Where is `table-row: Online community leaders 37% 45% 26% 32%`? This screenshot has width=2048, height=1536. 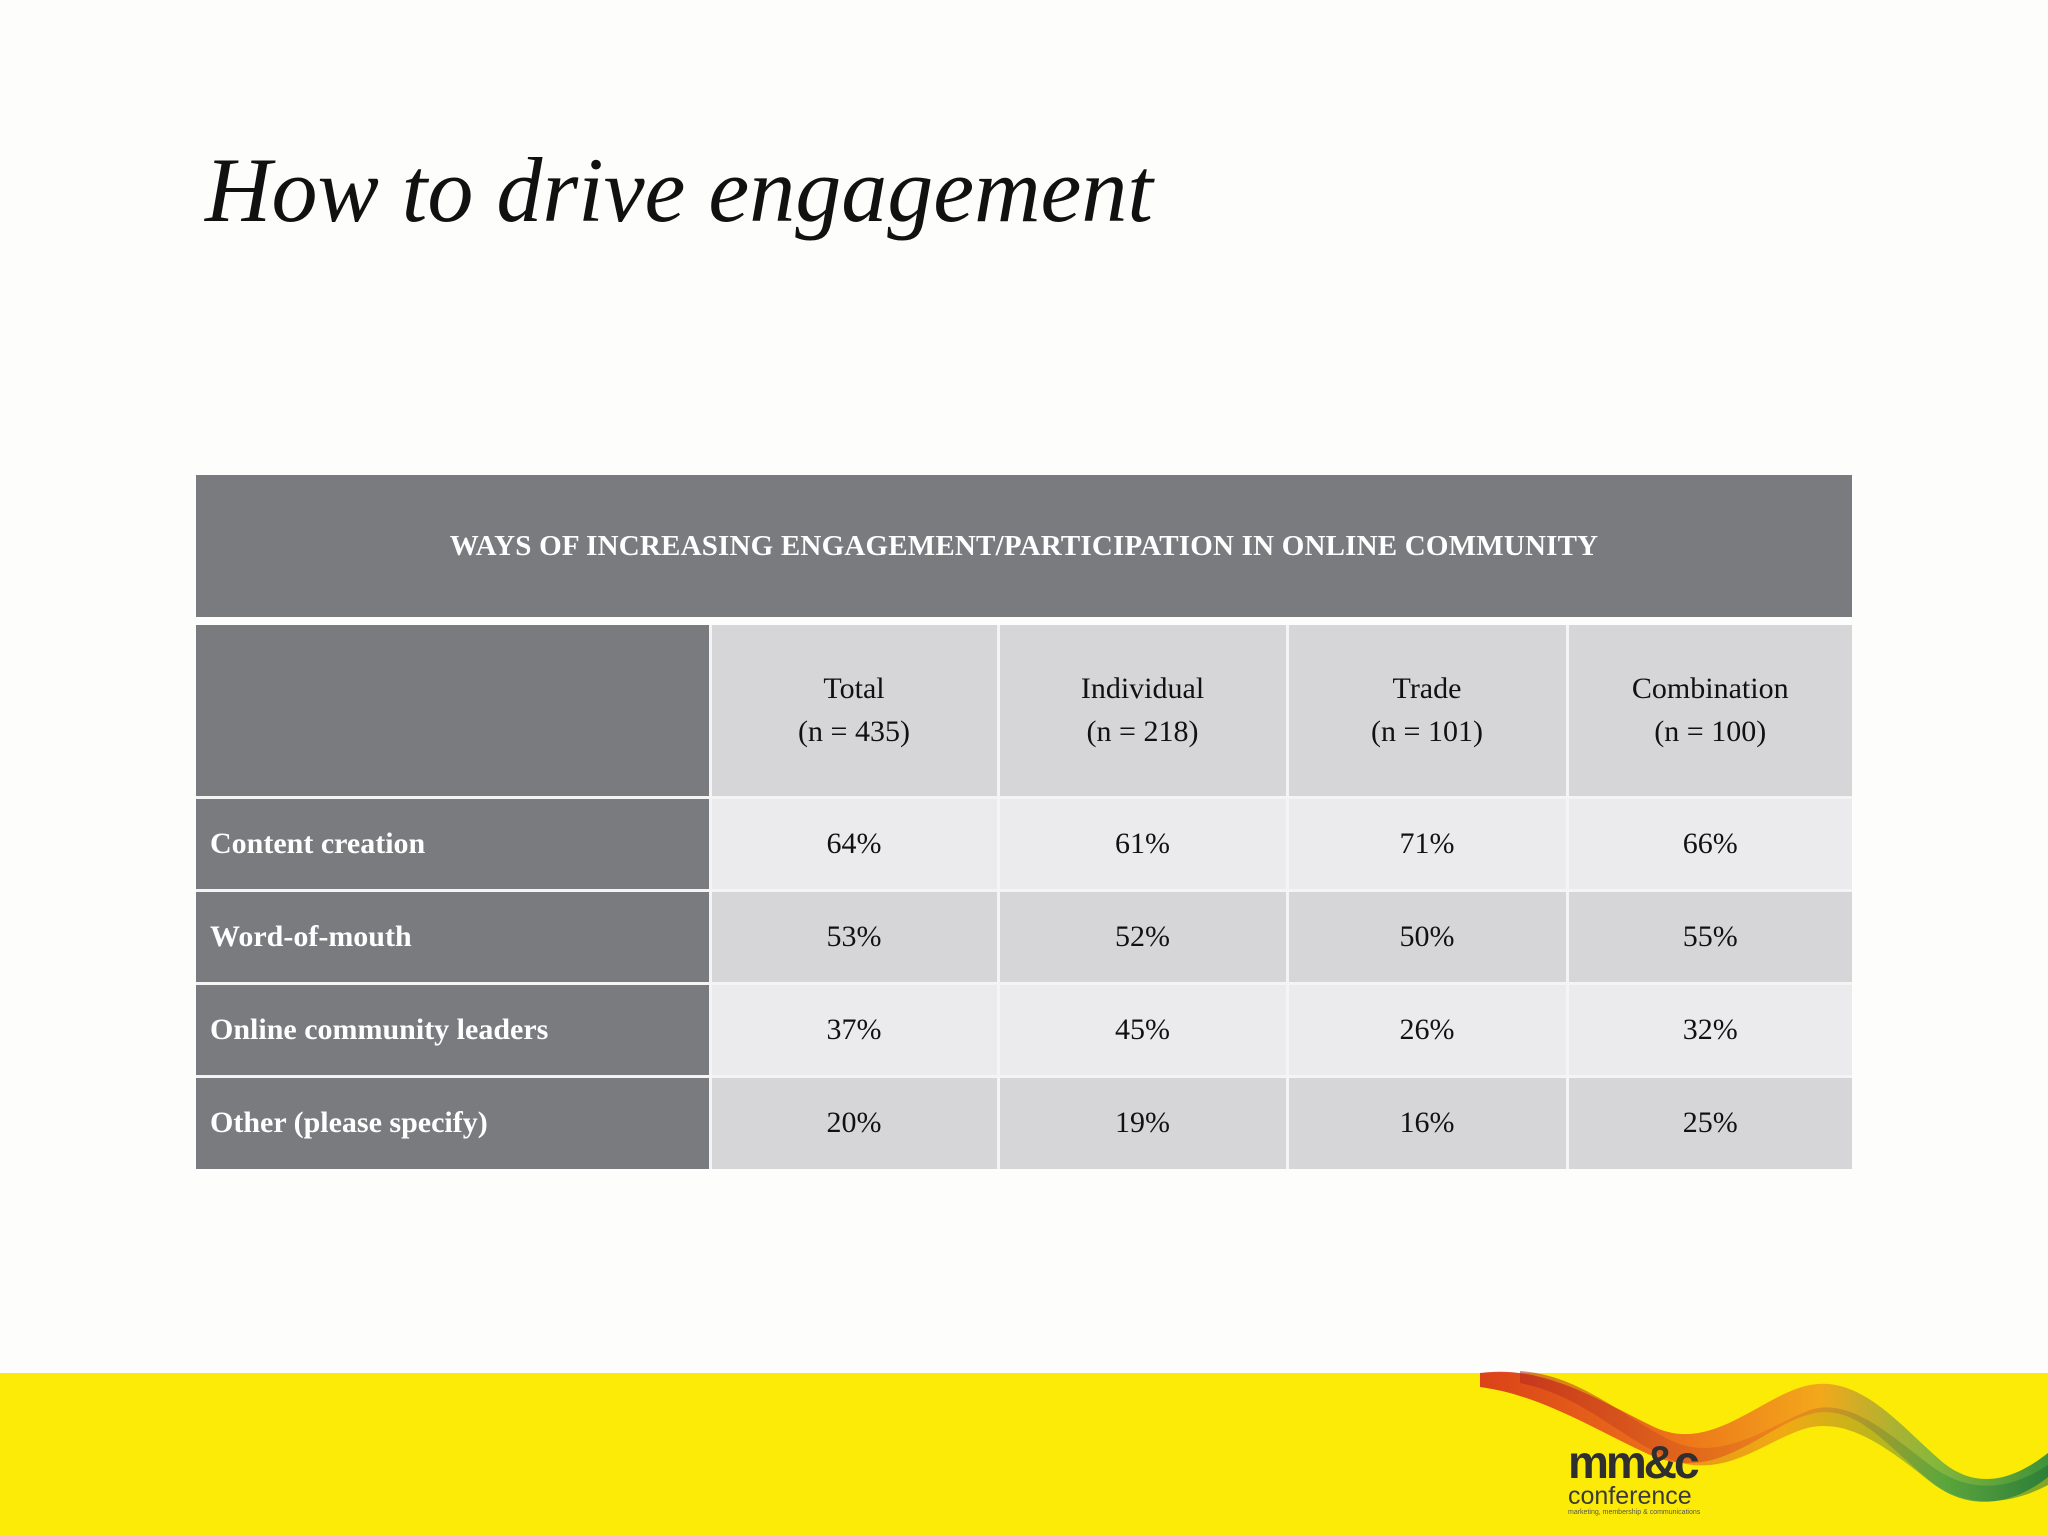 table-row: Online community leaders 37% 45% 26% 32% is located at coordinates (1024, 1029).